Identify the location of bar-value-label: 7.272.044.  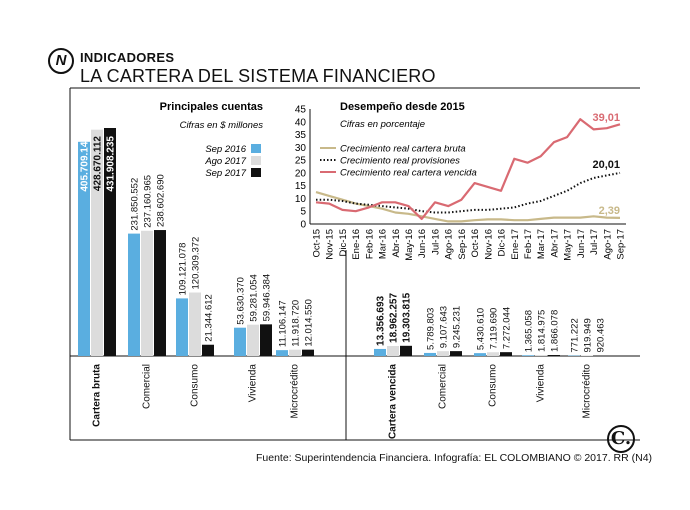
(507, 328).